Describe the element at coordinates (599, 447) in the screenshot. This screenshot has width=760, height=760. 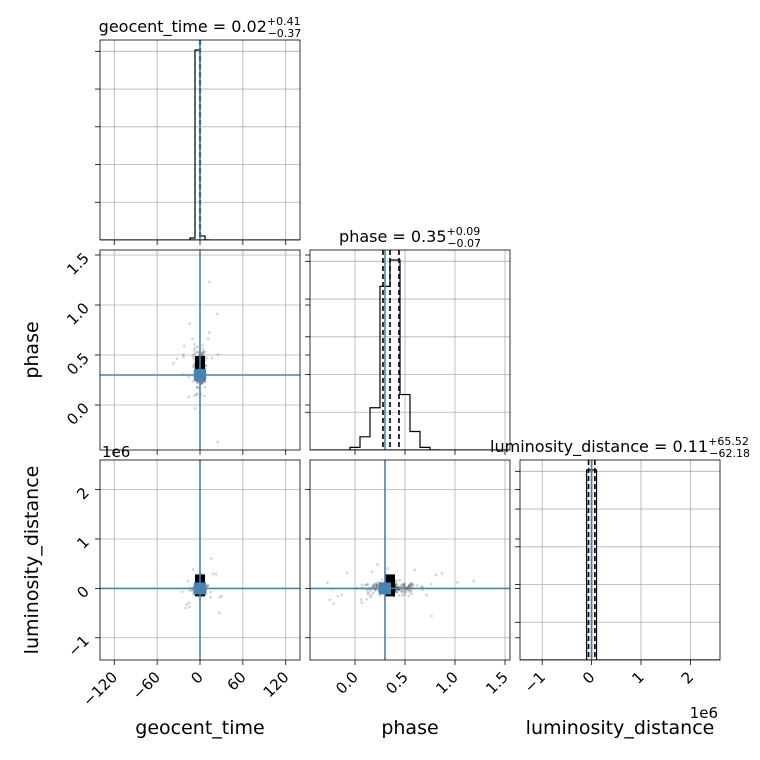
I see `title-value: luminosity_distance = 0.11` at that location.